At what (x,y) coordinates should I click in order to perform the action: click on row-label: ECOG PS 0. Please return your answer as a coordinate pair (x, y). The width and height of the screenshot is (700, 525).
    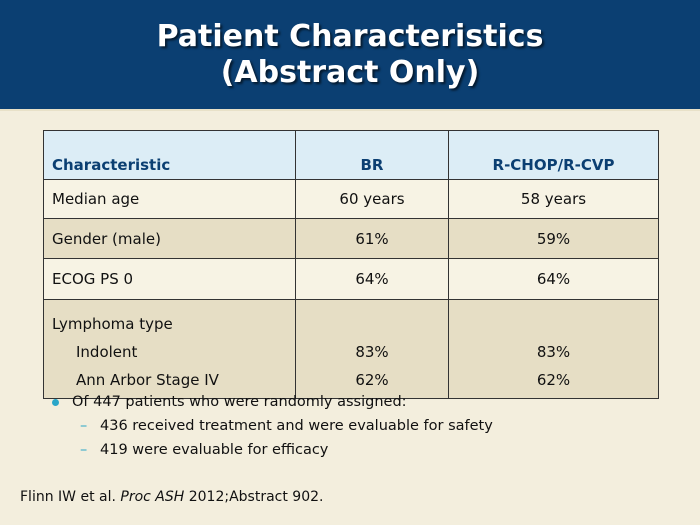
    Looking at the image, I should click on (169, 279).